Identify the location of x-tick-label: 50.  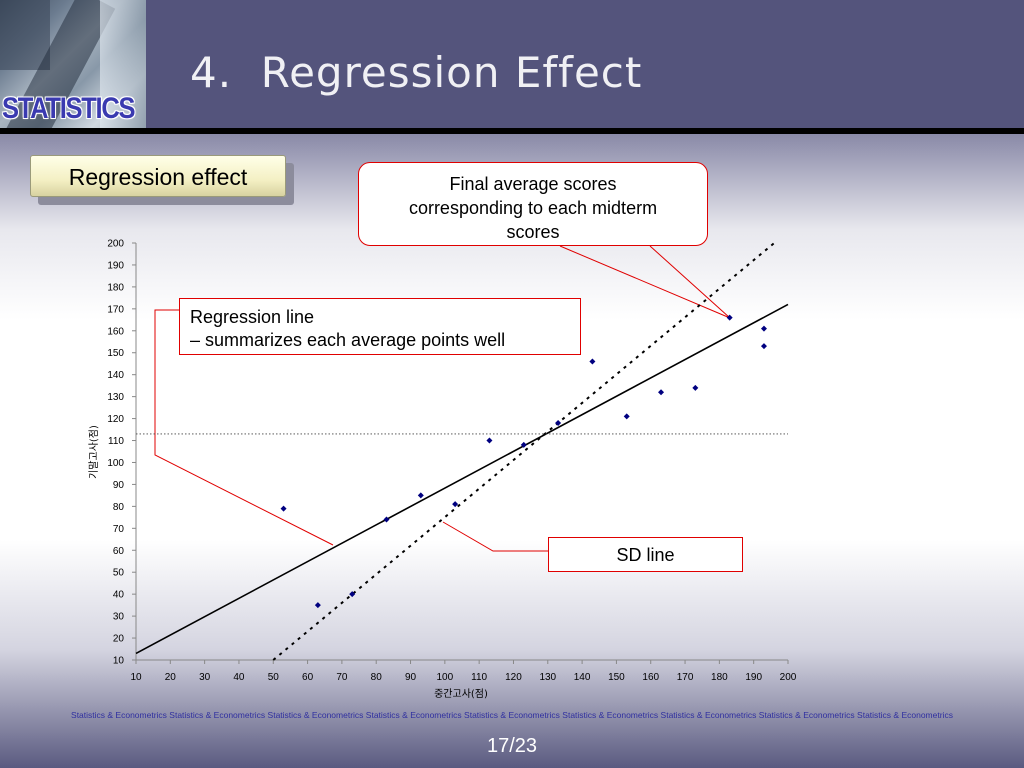
(274, 677).